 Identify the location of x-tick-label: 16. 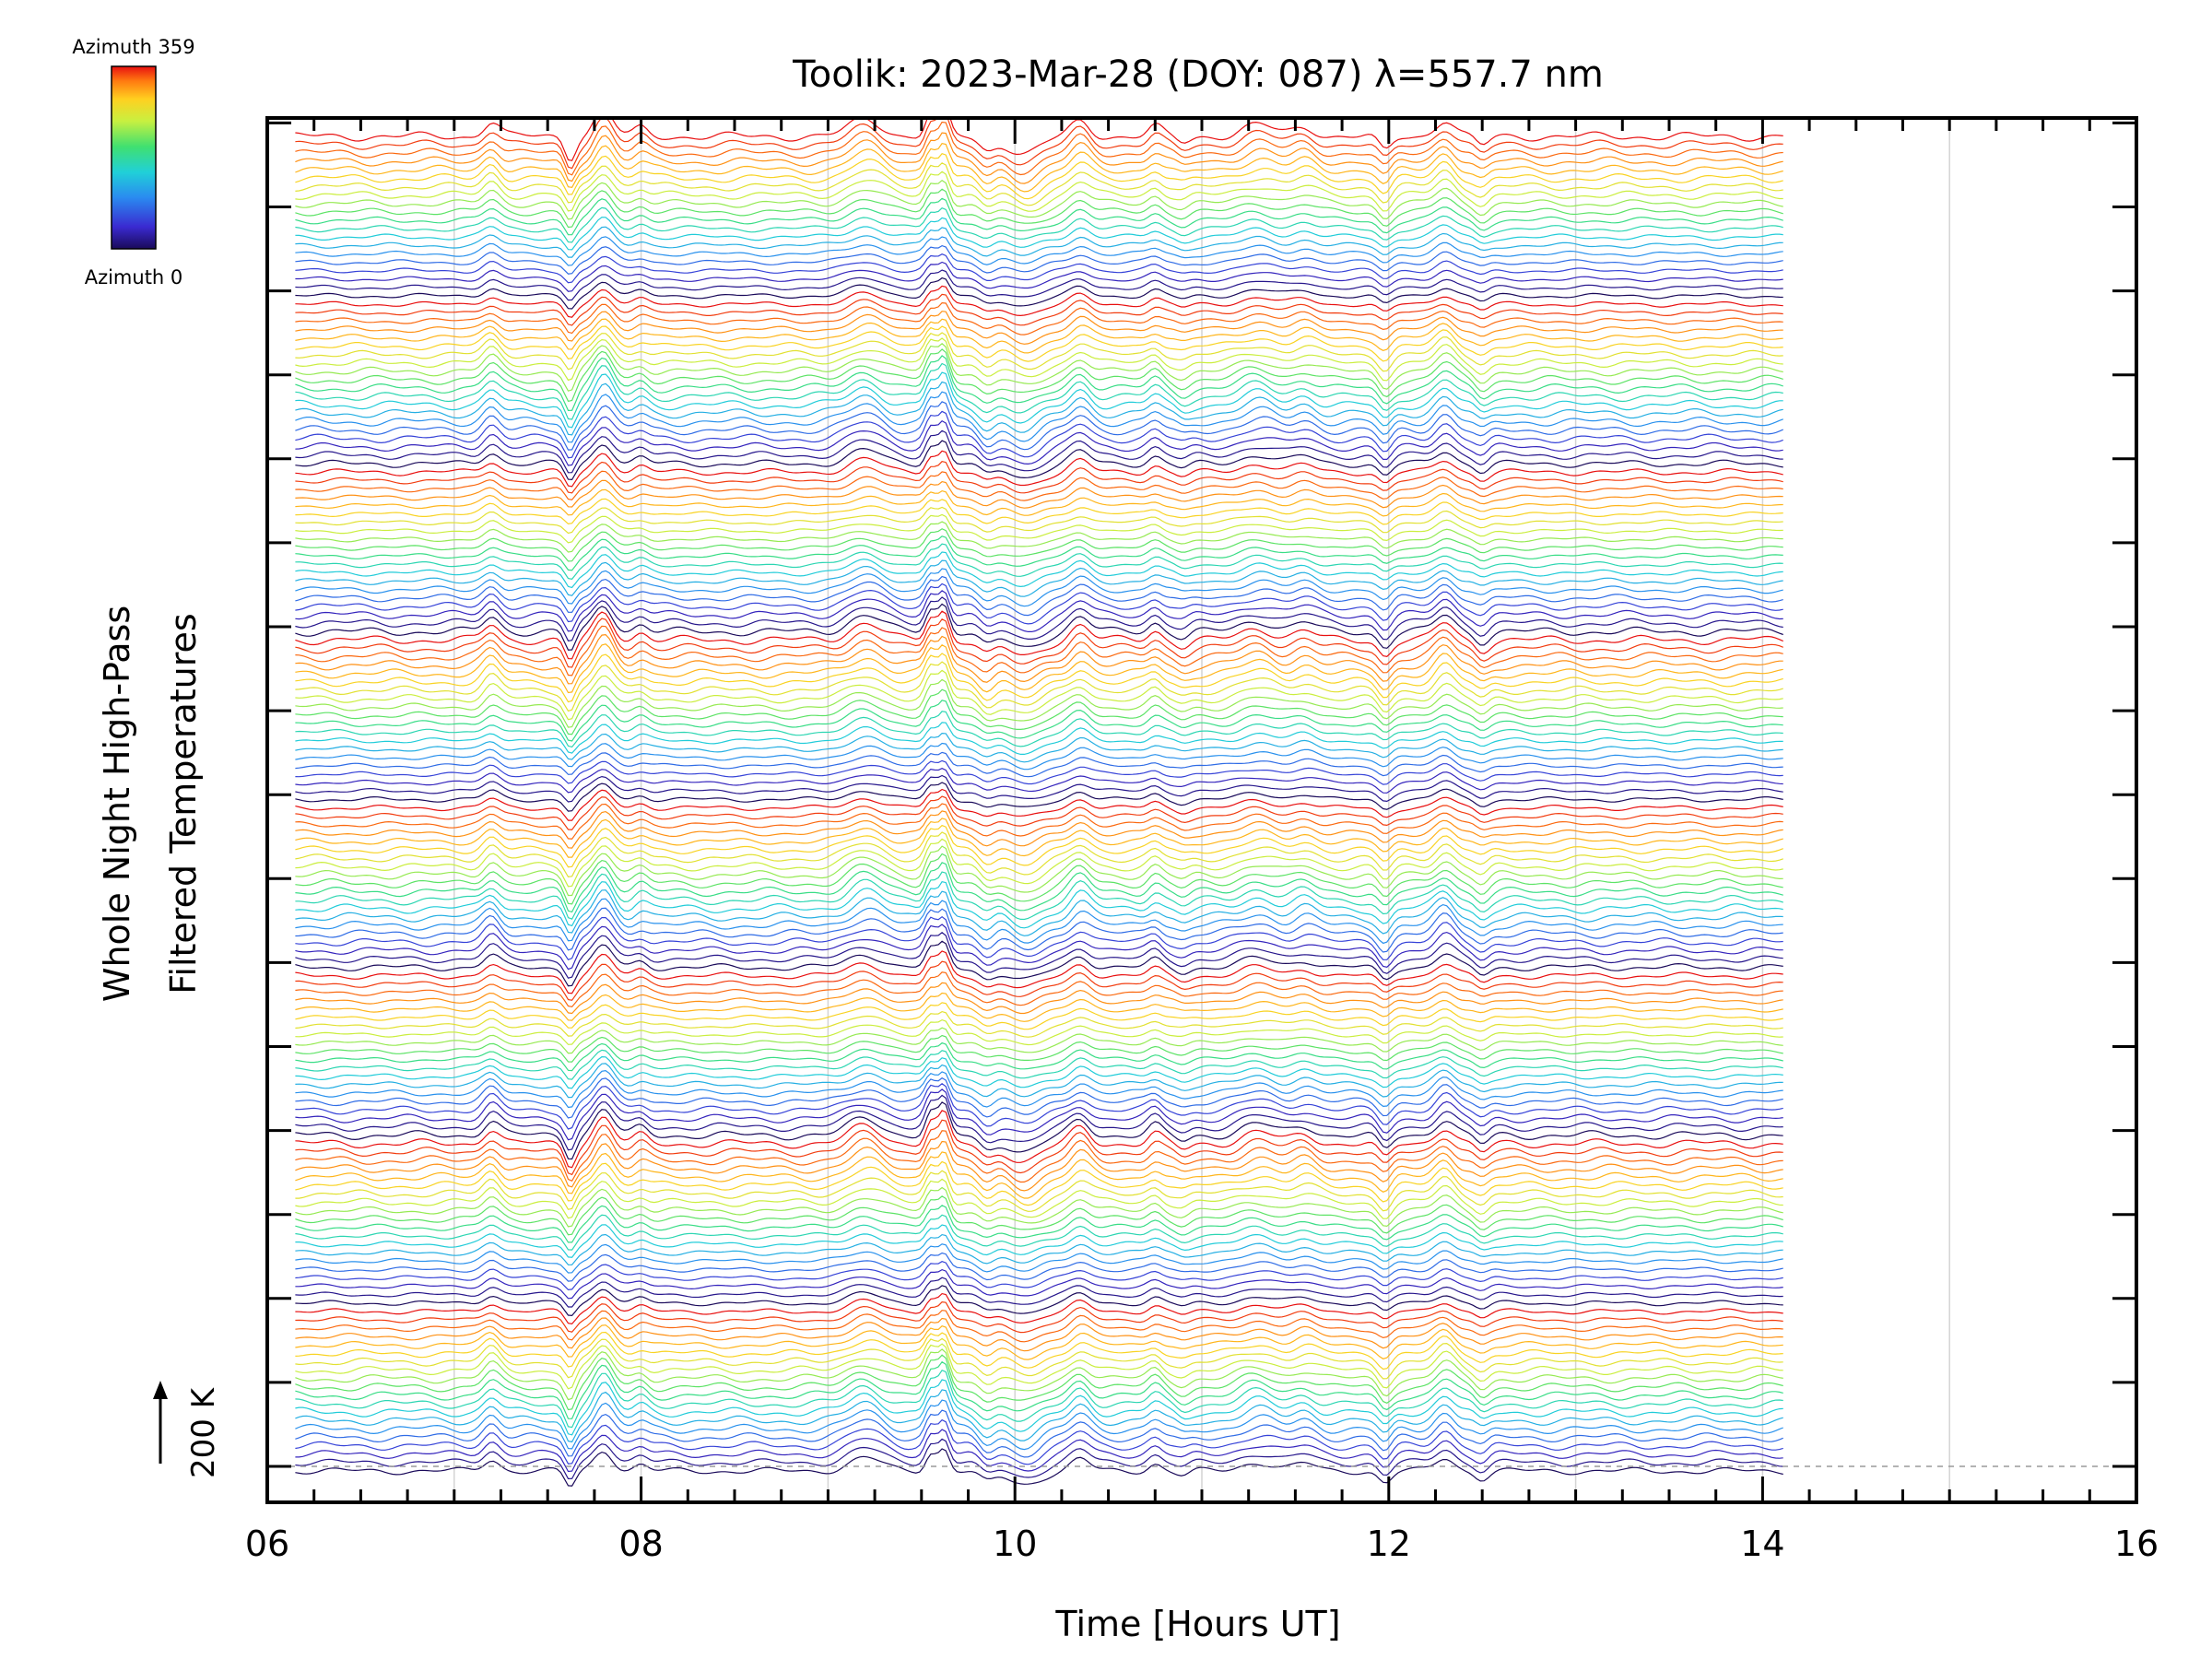
(2136, 1544).